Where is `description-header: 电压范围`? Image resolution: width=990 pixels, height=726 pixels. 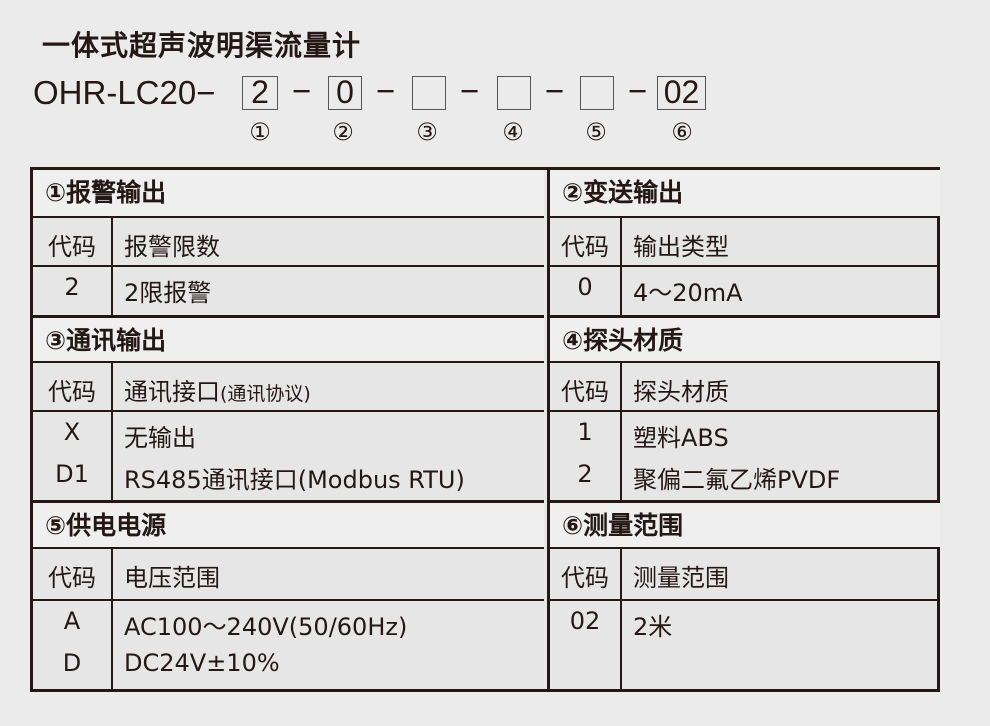
description-header: 电压范围 is located at coordinates (172, 575).